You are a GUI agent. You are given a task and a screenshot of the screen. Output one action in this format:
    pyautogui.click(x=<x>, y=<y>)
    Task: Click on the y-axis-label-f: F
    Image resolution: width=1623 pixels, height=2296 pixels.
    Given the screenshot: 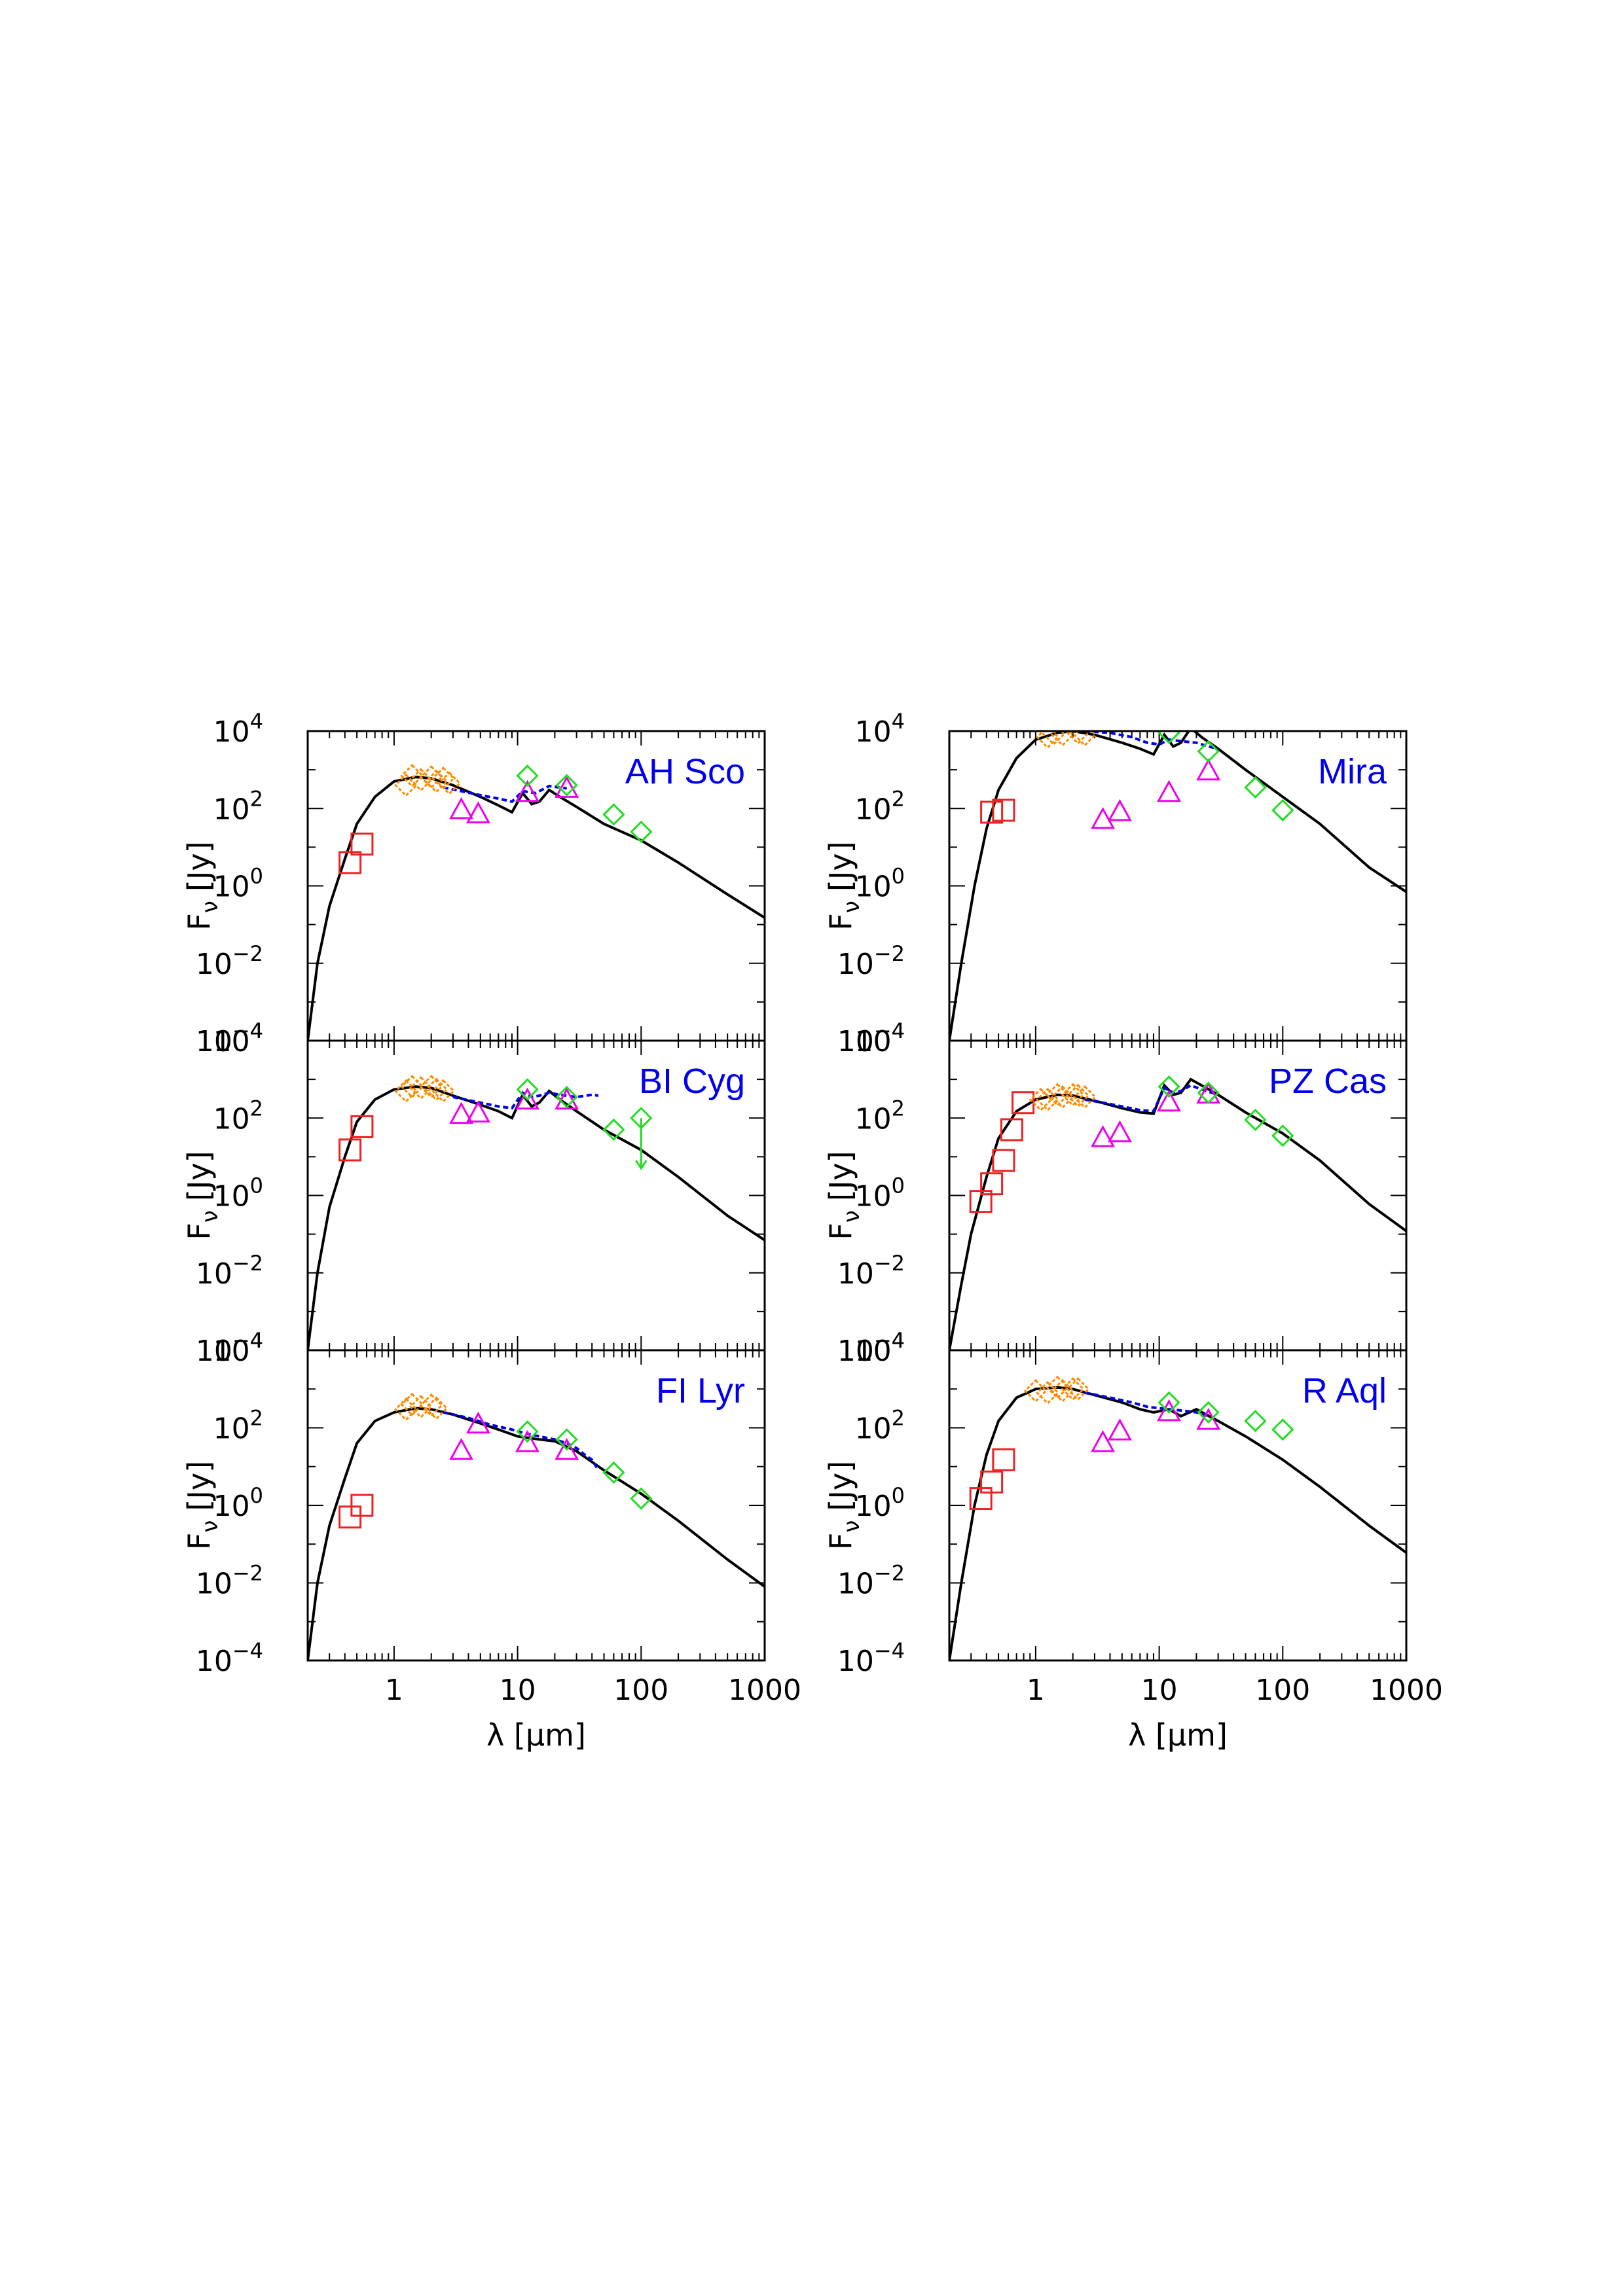 What is the action you would take?
    pyautogui.click(x=840, y=1541)
    